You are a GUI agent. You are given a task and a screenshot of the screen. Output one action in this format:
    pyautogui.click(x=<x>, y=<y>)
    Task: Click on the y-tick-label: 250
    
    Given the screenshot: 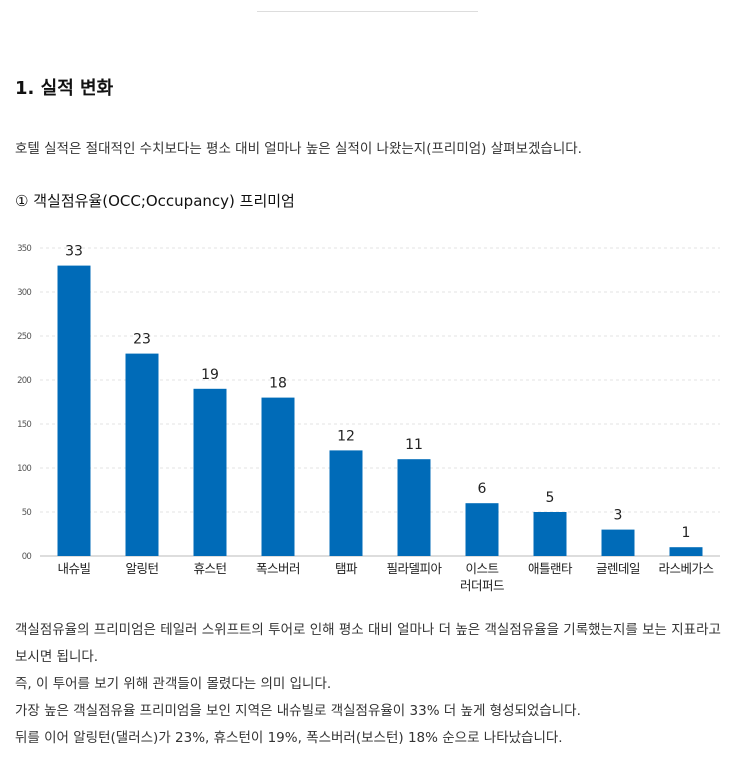 What is the action you would take?
    pyautogui.click(x=24, y=337)
    